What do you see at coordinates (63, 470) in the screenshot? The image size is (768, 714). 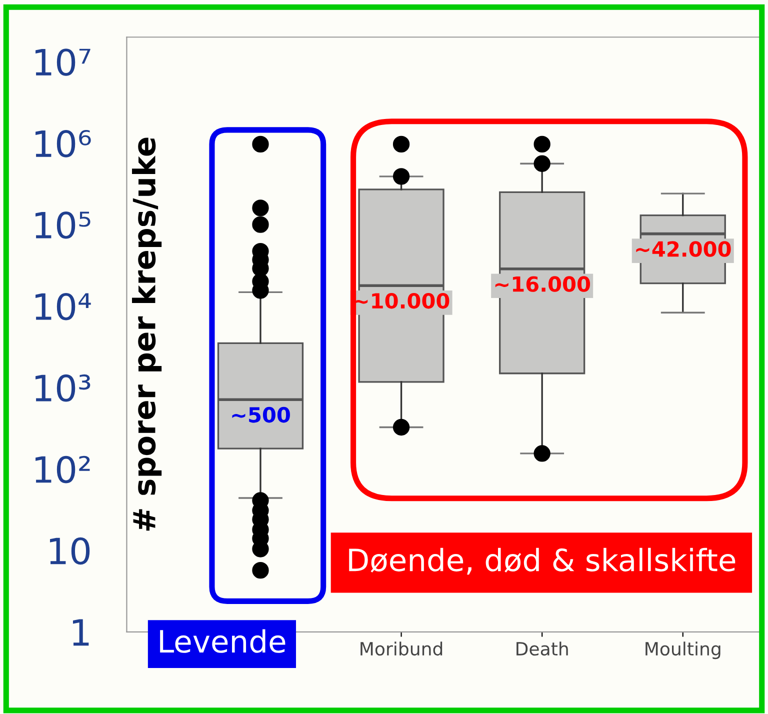 I see `y-tick-label: 10²` at bounding box center [63, 470].